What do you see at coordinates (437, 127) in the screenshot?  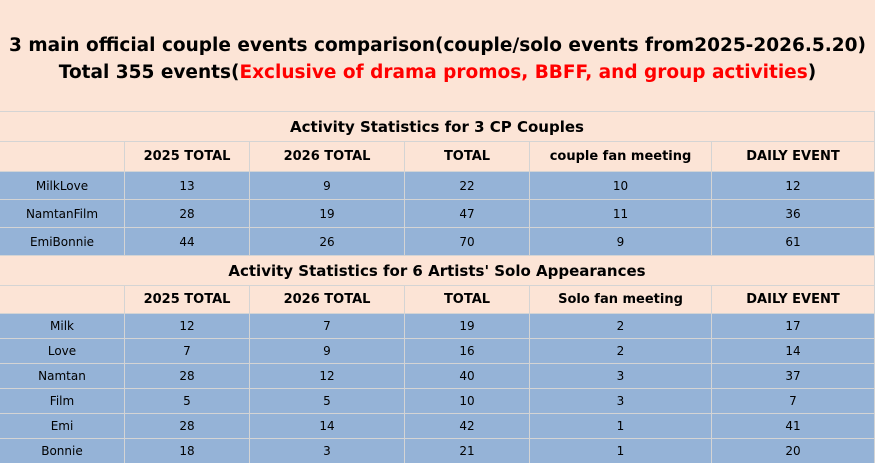 I see `section-heading: Activity Statistics for 3 CP Couples` at bounding box center [437, 127].